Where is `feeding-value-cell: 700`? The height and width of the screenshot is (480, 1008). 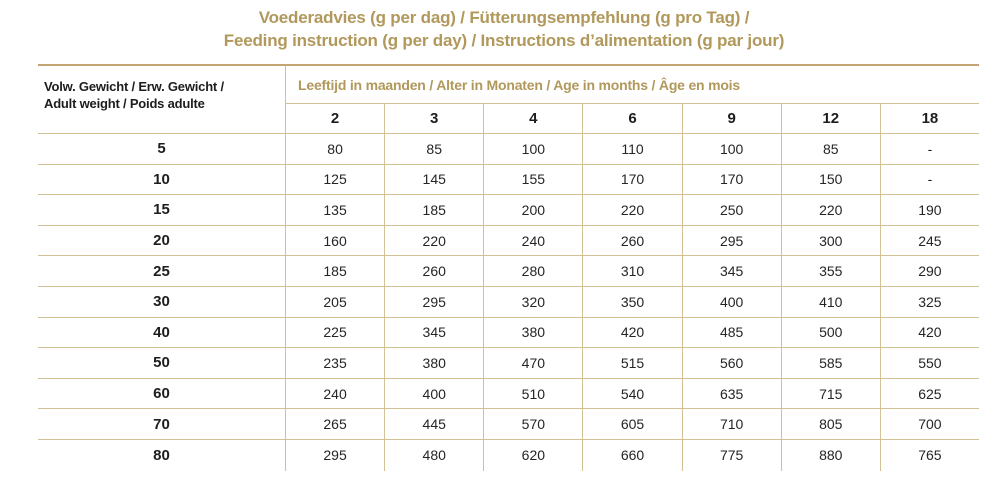 feeding-value-cell: 700 is located at coordinates (929, 424).